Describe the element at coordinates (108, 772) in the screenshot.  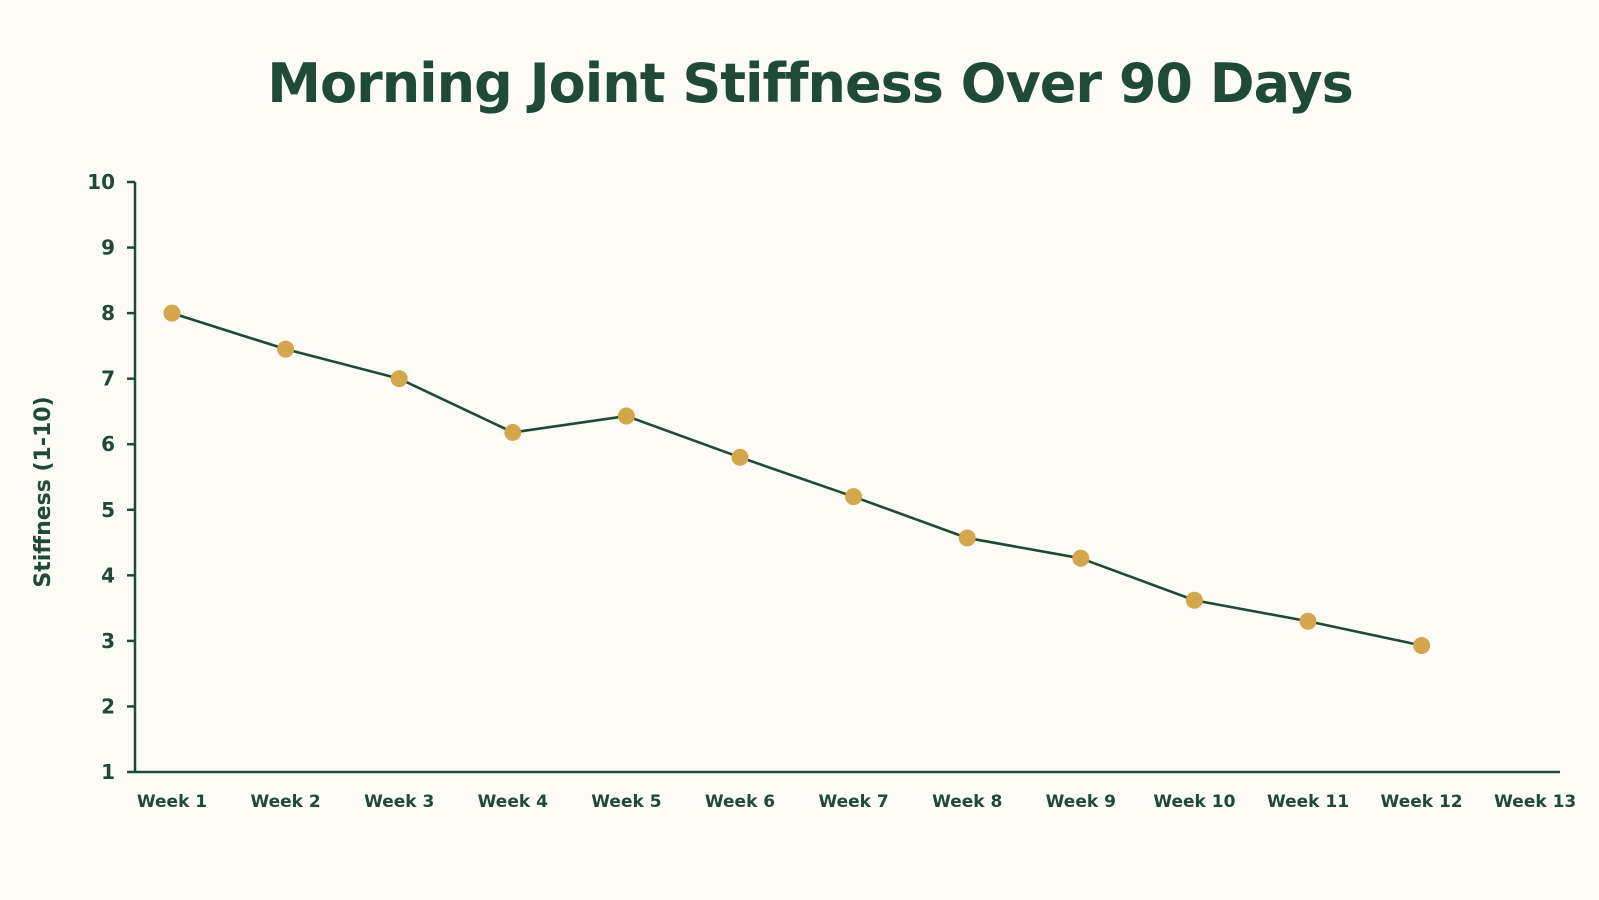
I see `y-tick-label: 1` at that location.